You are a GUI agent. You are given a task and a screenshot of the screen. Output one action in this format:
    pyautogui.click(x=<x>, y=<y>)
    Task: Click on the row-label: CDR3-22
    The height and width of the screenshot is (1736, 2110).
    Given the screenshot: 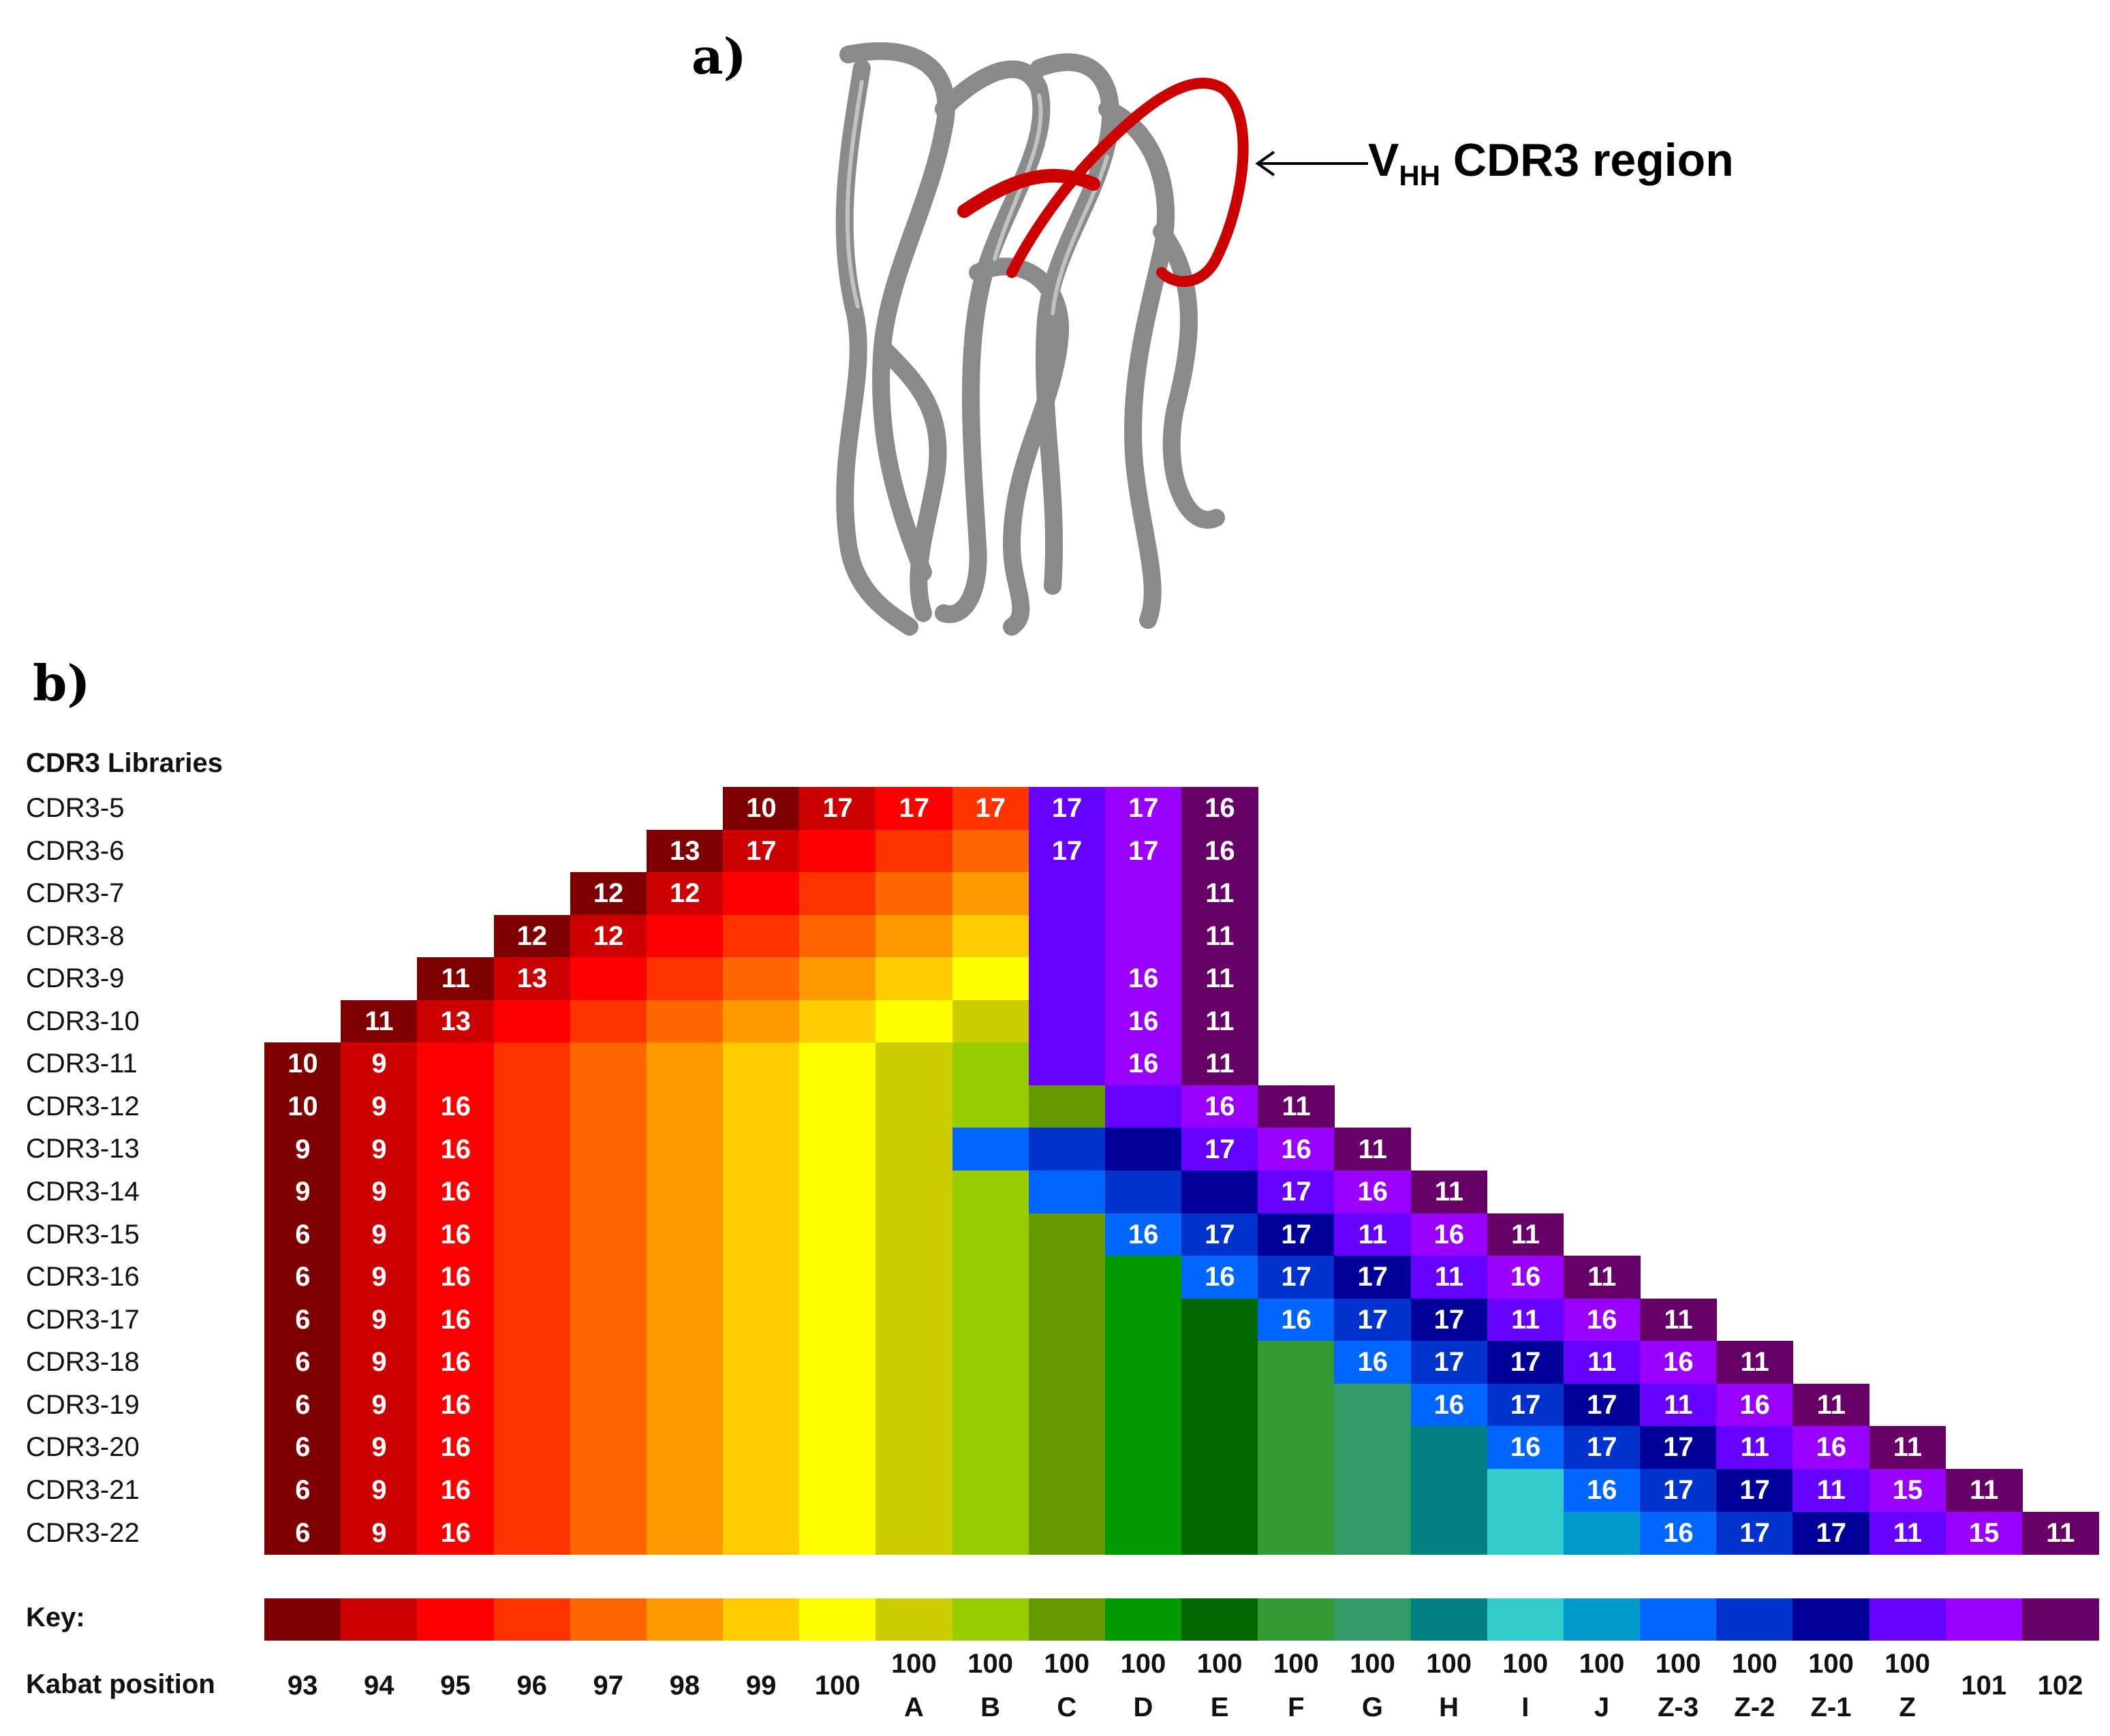 What is the action you would take?
    pyautogui.click(x=83, y=1532)
    